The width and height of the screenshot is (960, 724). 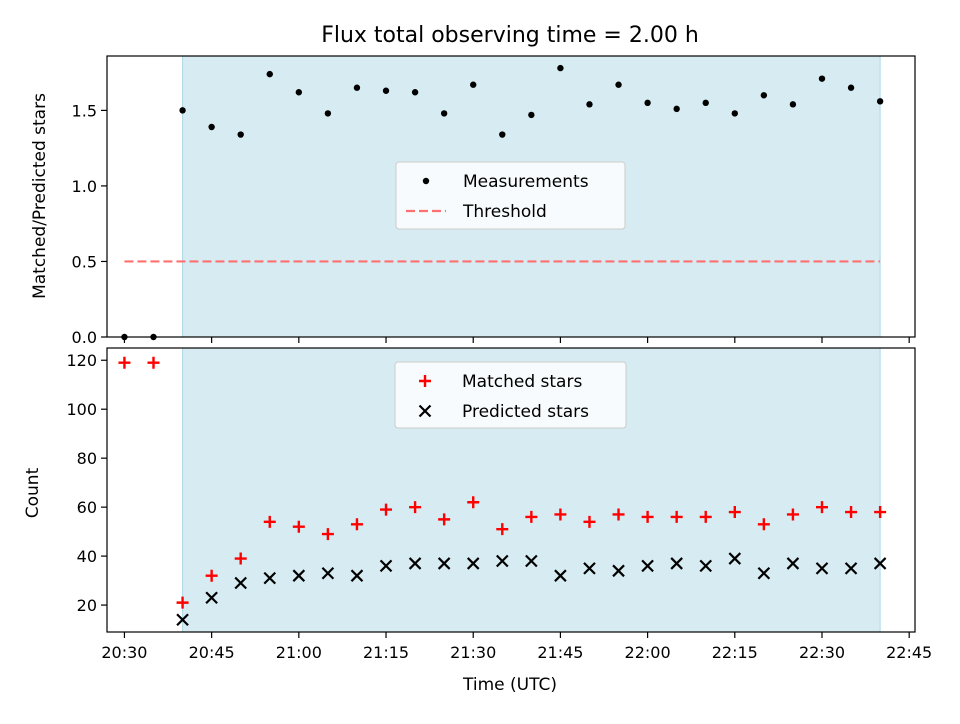 I want to click on y-tick-label: 120, so click(x=81, y=360).